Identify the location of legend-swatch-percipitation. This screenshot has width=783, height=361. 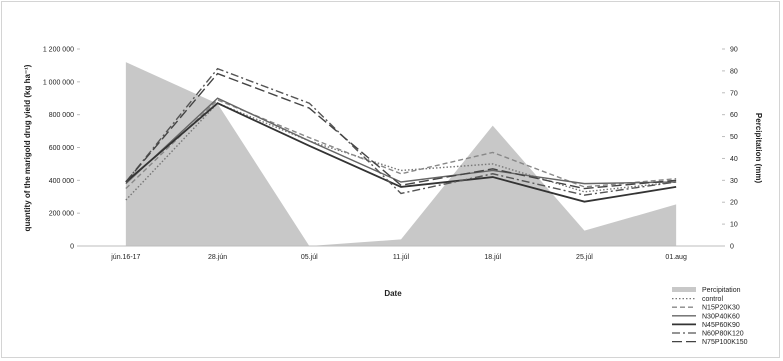
(684, 289).